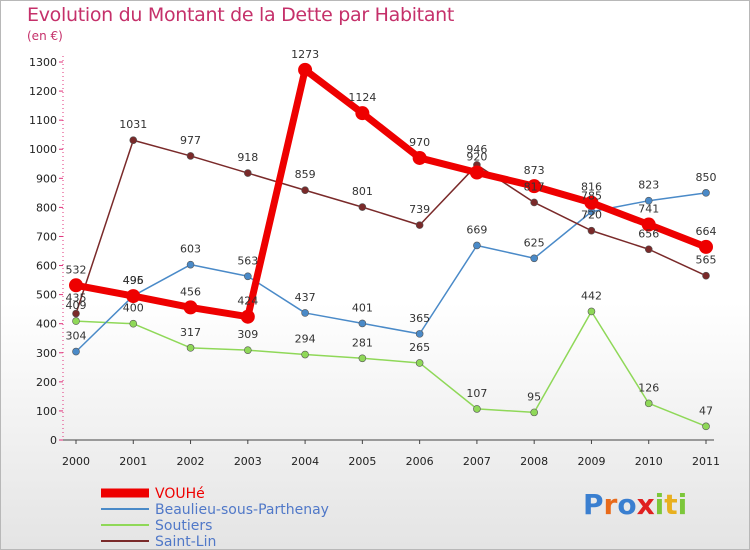 This screenshot has height=550, width=750. What do you see at coordinates (46, 236) in the screenshot?
I see `y-tick-label: 700` at bounding box center [46, 236].